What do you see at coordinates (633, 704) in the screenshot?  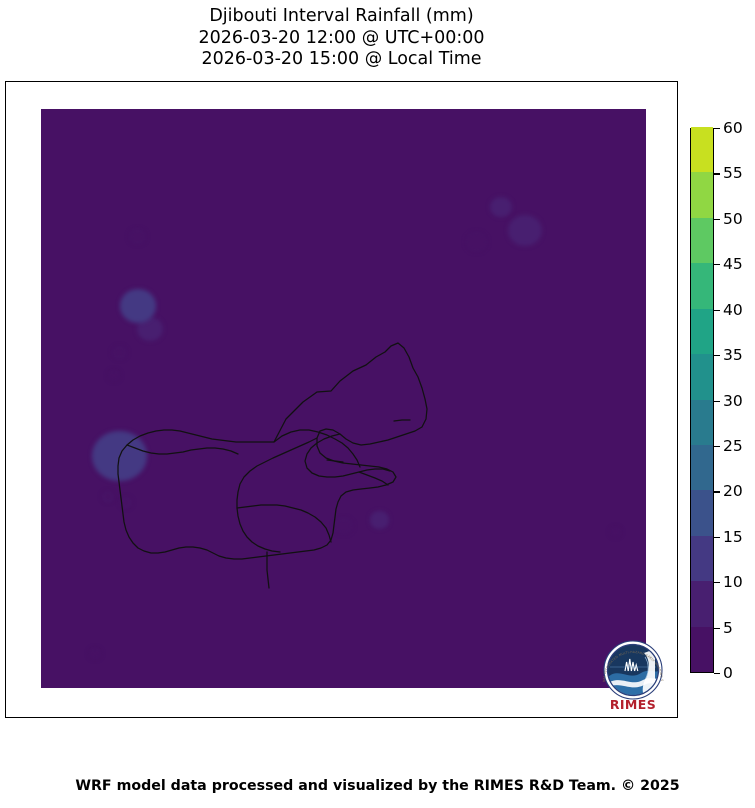 I see `logo-wordmark: RIMES` at bounding box center [633, 704].